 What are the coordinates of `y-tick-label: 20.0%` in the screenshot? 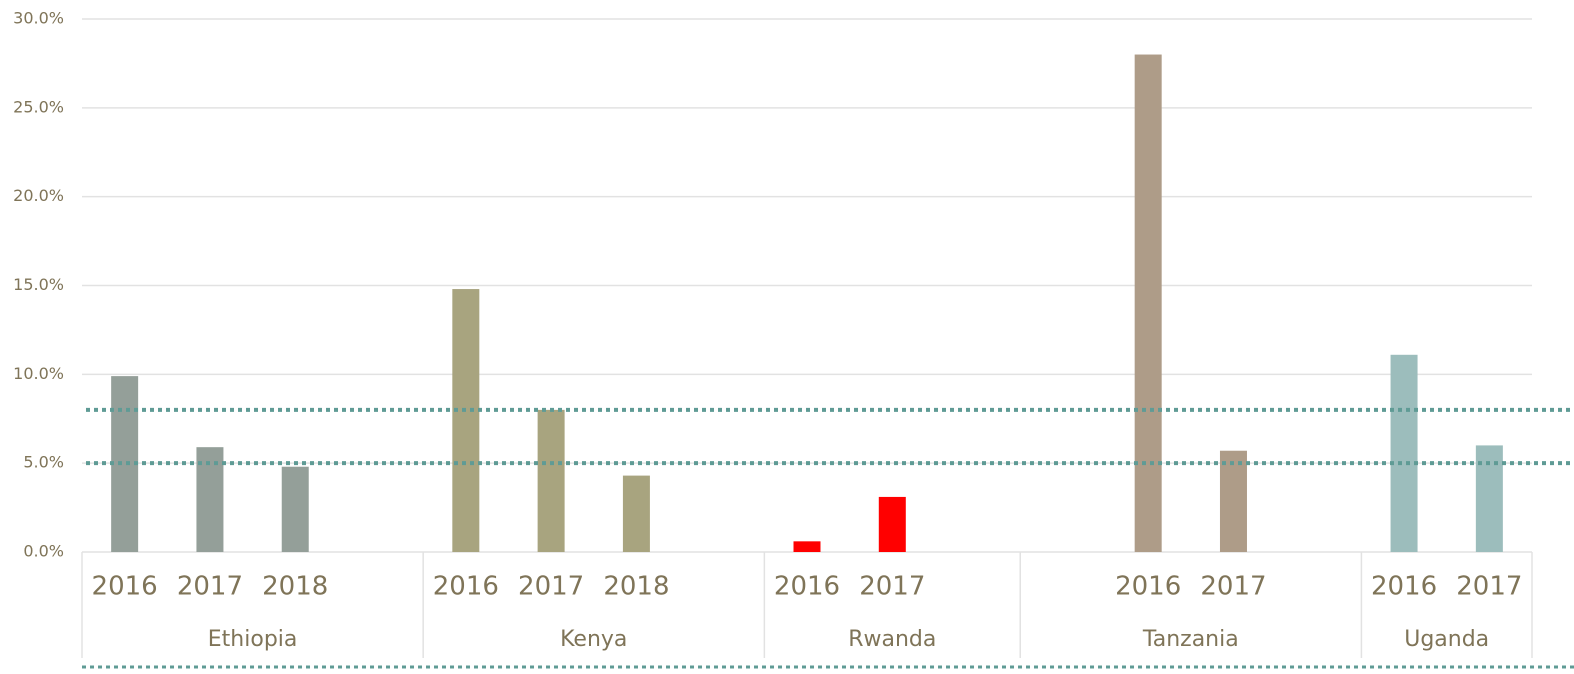 It's located at (38, 195).